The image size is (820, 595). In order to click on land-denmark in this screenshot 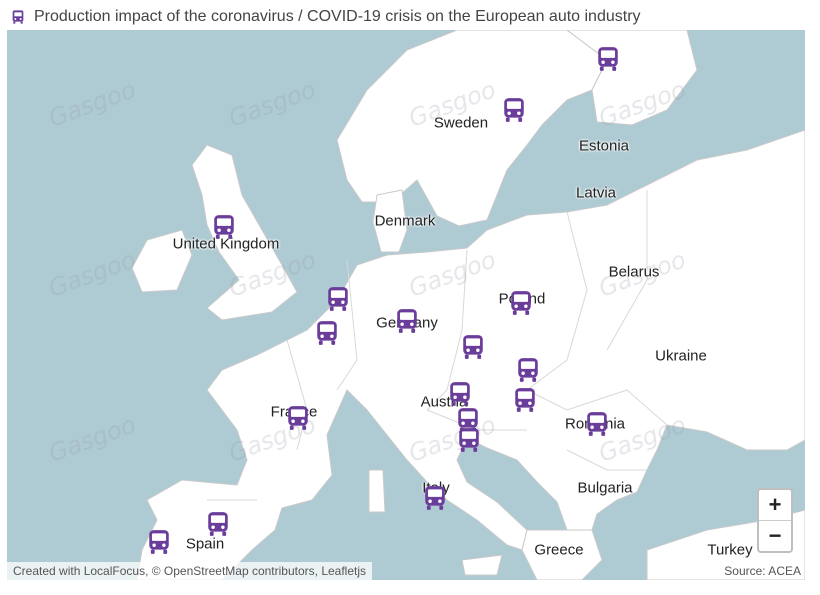, I will do `click(390, 221)`.